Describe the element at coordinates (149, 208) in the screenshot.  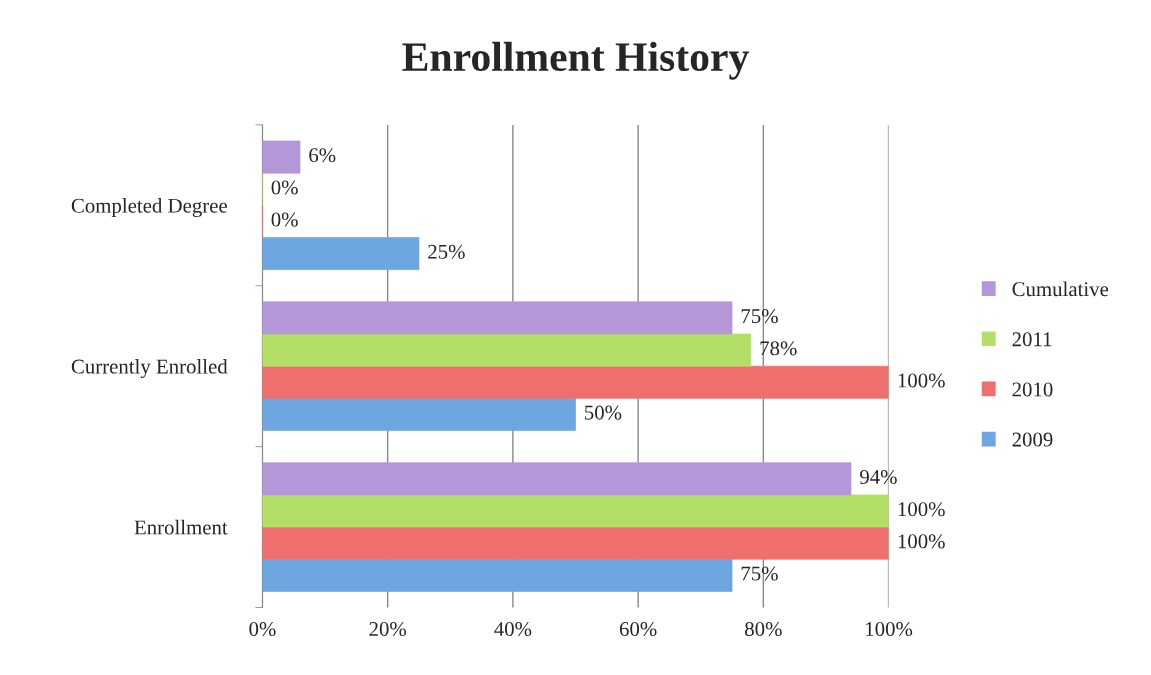
I see `y-tick-label: Completed Degree` at that location.